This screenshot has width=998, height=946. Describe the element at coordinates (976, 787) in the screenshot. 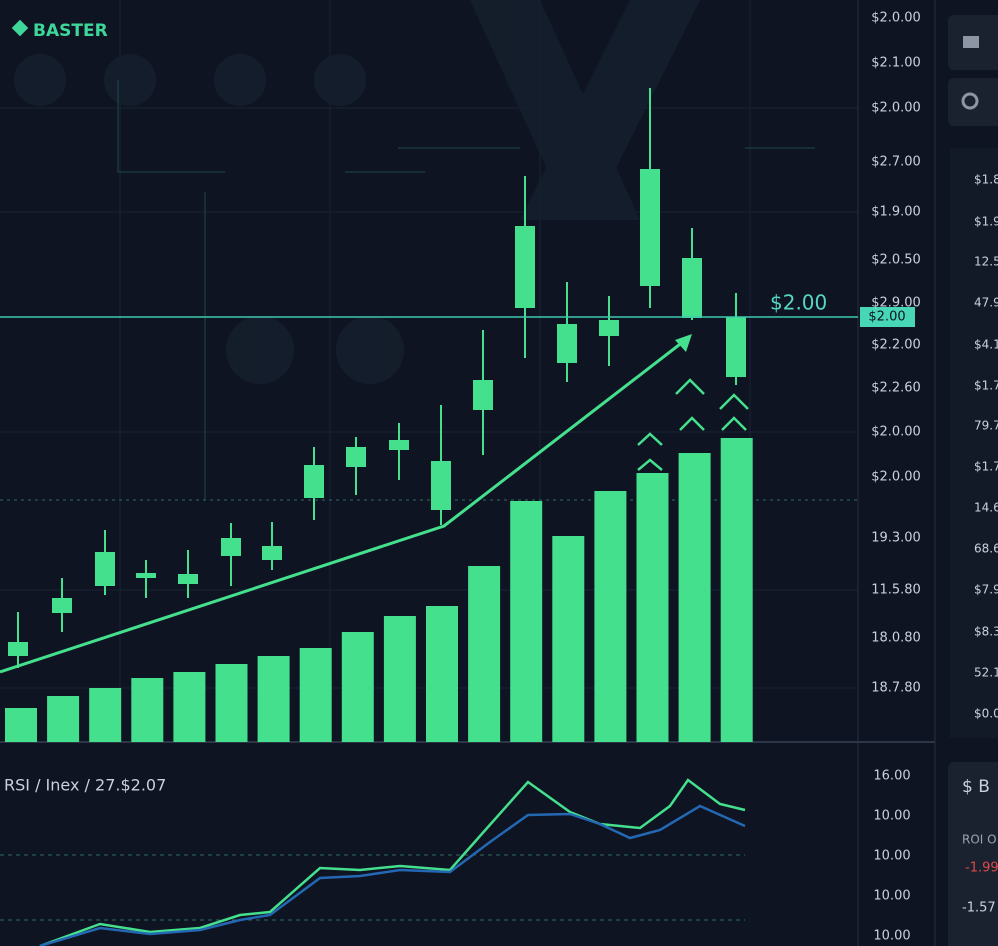

I see `panel-title: $ B` at that location.